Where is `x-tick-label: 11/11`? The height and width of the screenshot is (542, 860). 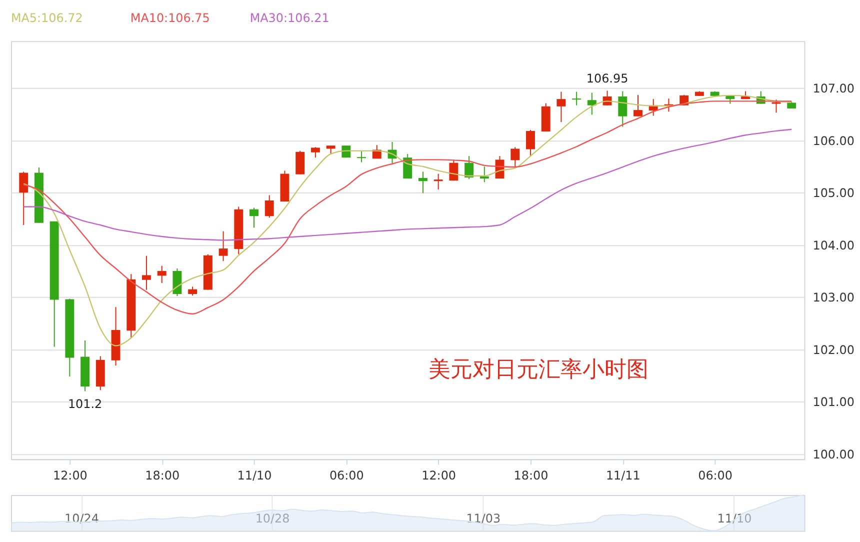
x-tick-label: 11/11 is located at coordinates (623, 475).